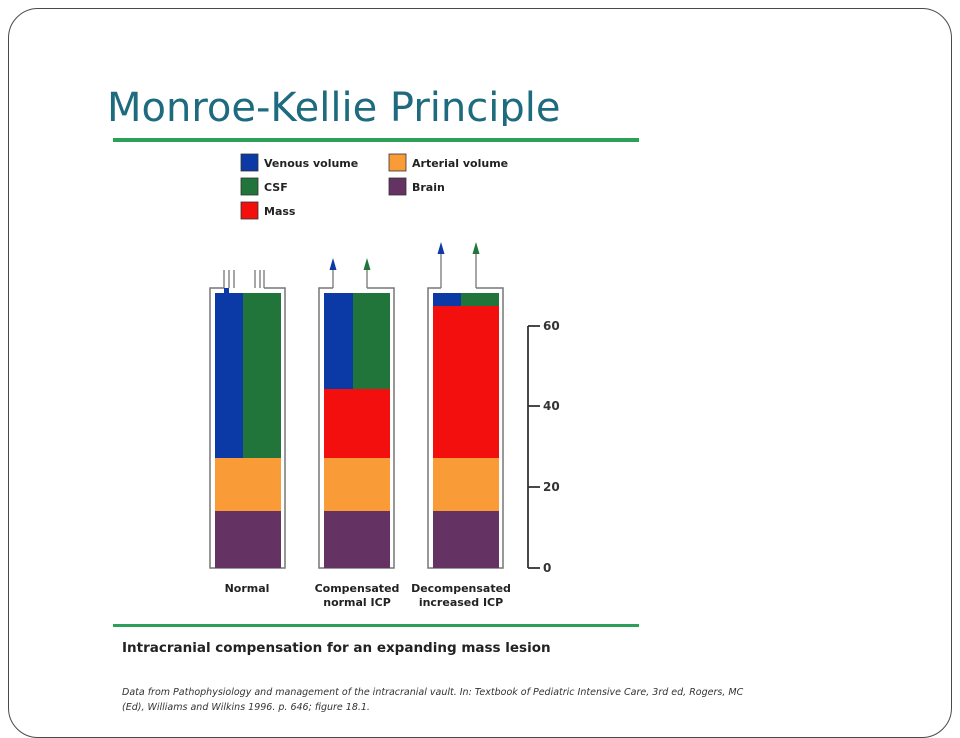 This screenshot has width=960, height=738. I want to click on caption-rule, so click(376, 625).